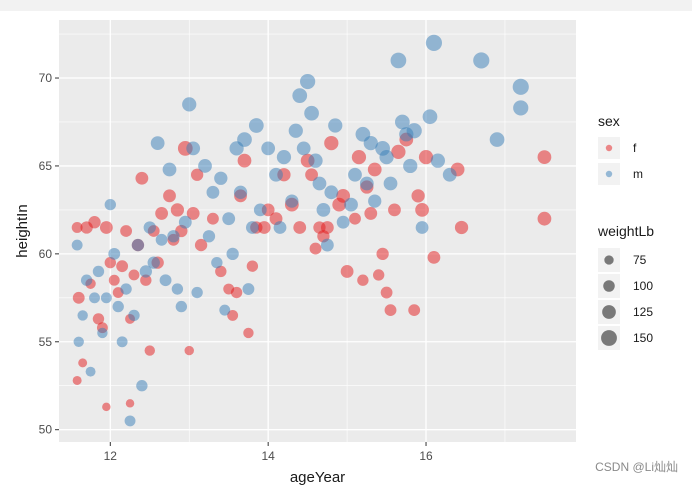  I want to click on x-axis-title: ageYear, so click(317, 477).